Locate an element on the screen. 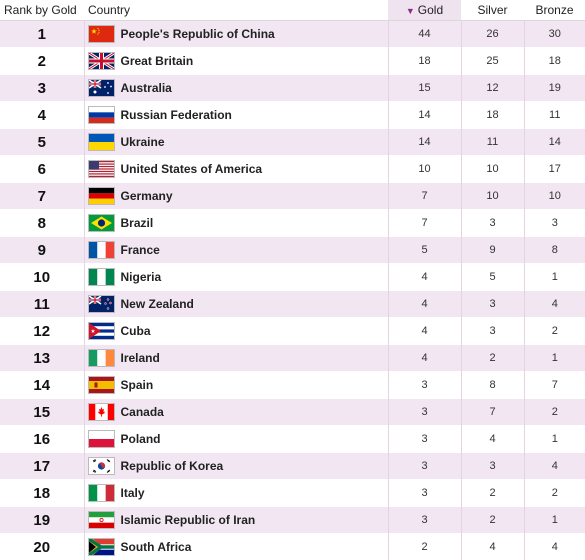 The width and height of the screenshot is (585, 560). rank-cell: 5 is located at coordinates (42, 142).